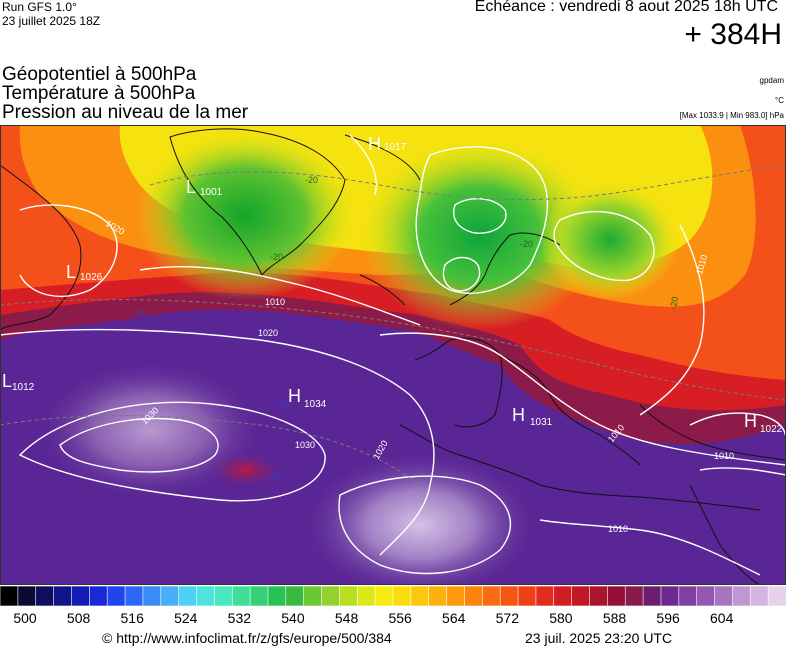 The height and width of the screenshot is (648, 786). What do you see at coordinates (599, 638) in the screenshot?
I see `generation-timestamp: 23 juil. 2025 23:20 UTC` at bounding box center [599, 638].